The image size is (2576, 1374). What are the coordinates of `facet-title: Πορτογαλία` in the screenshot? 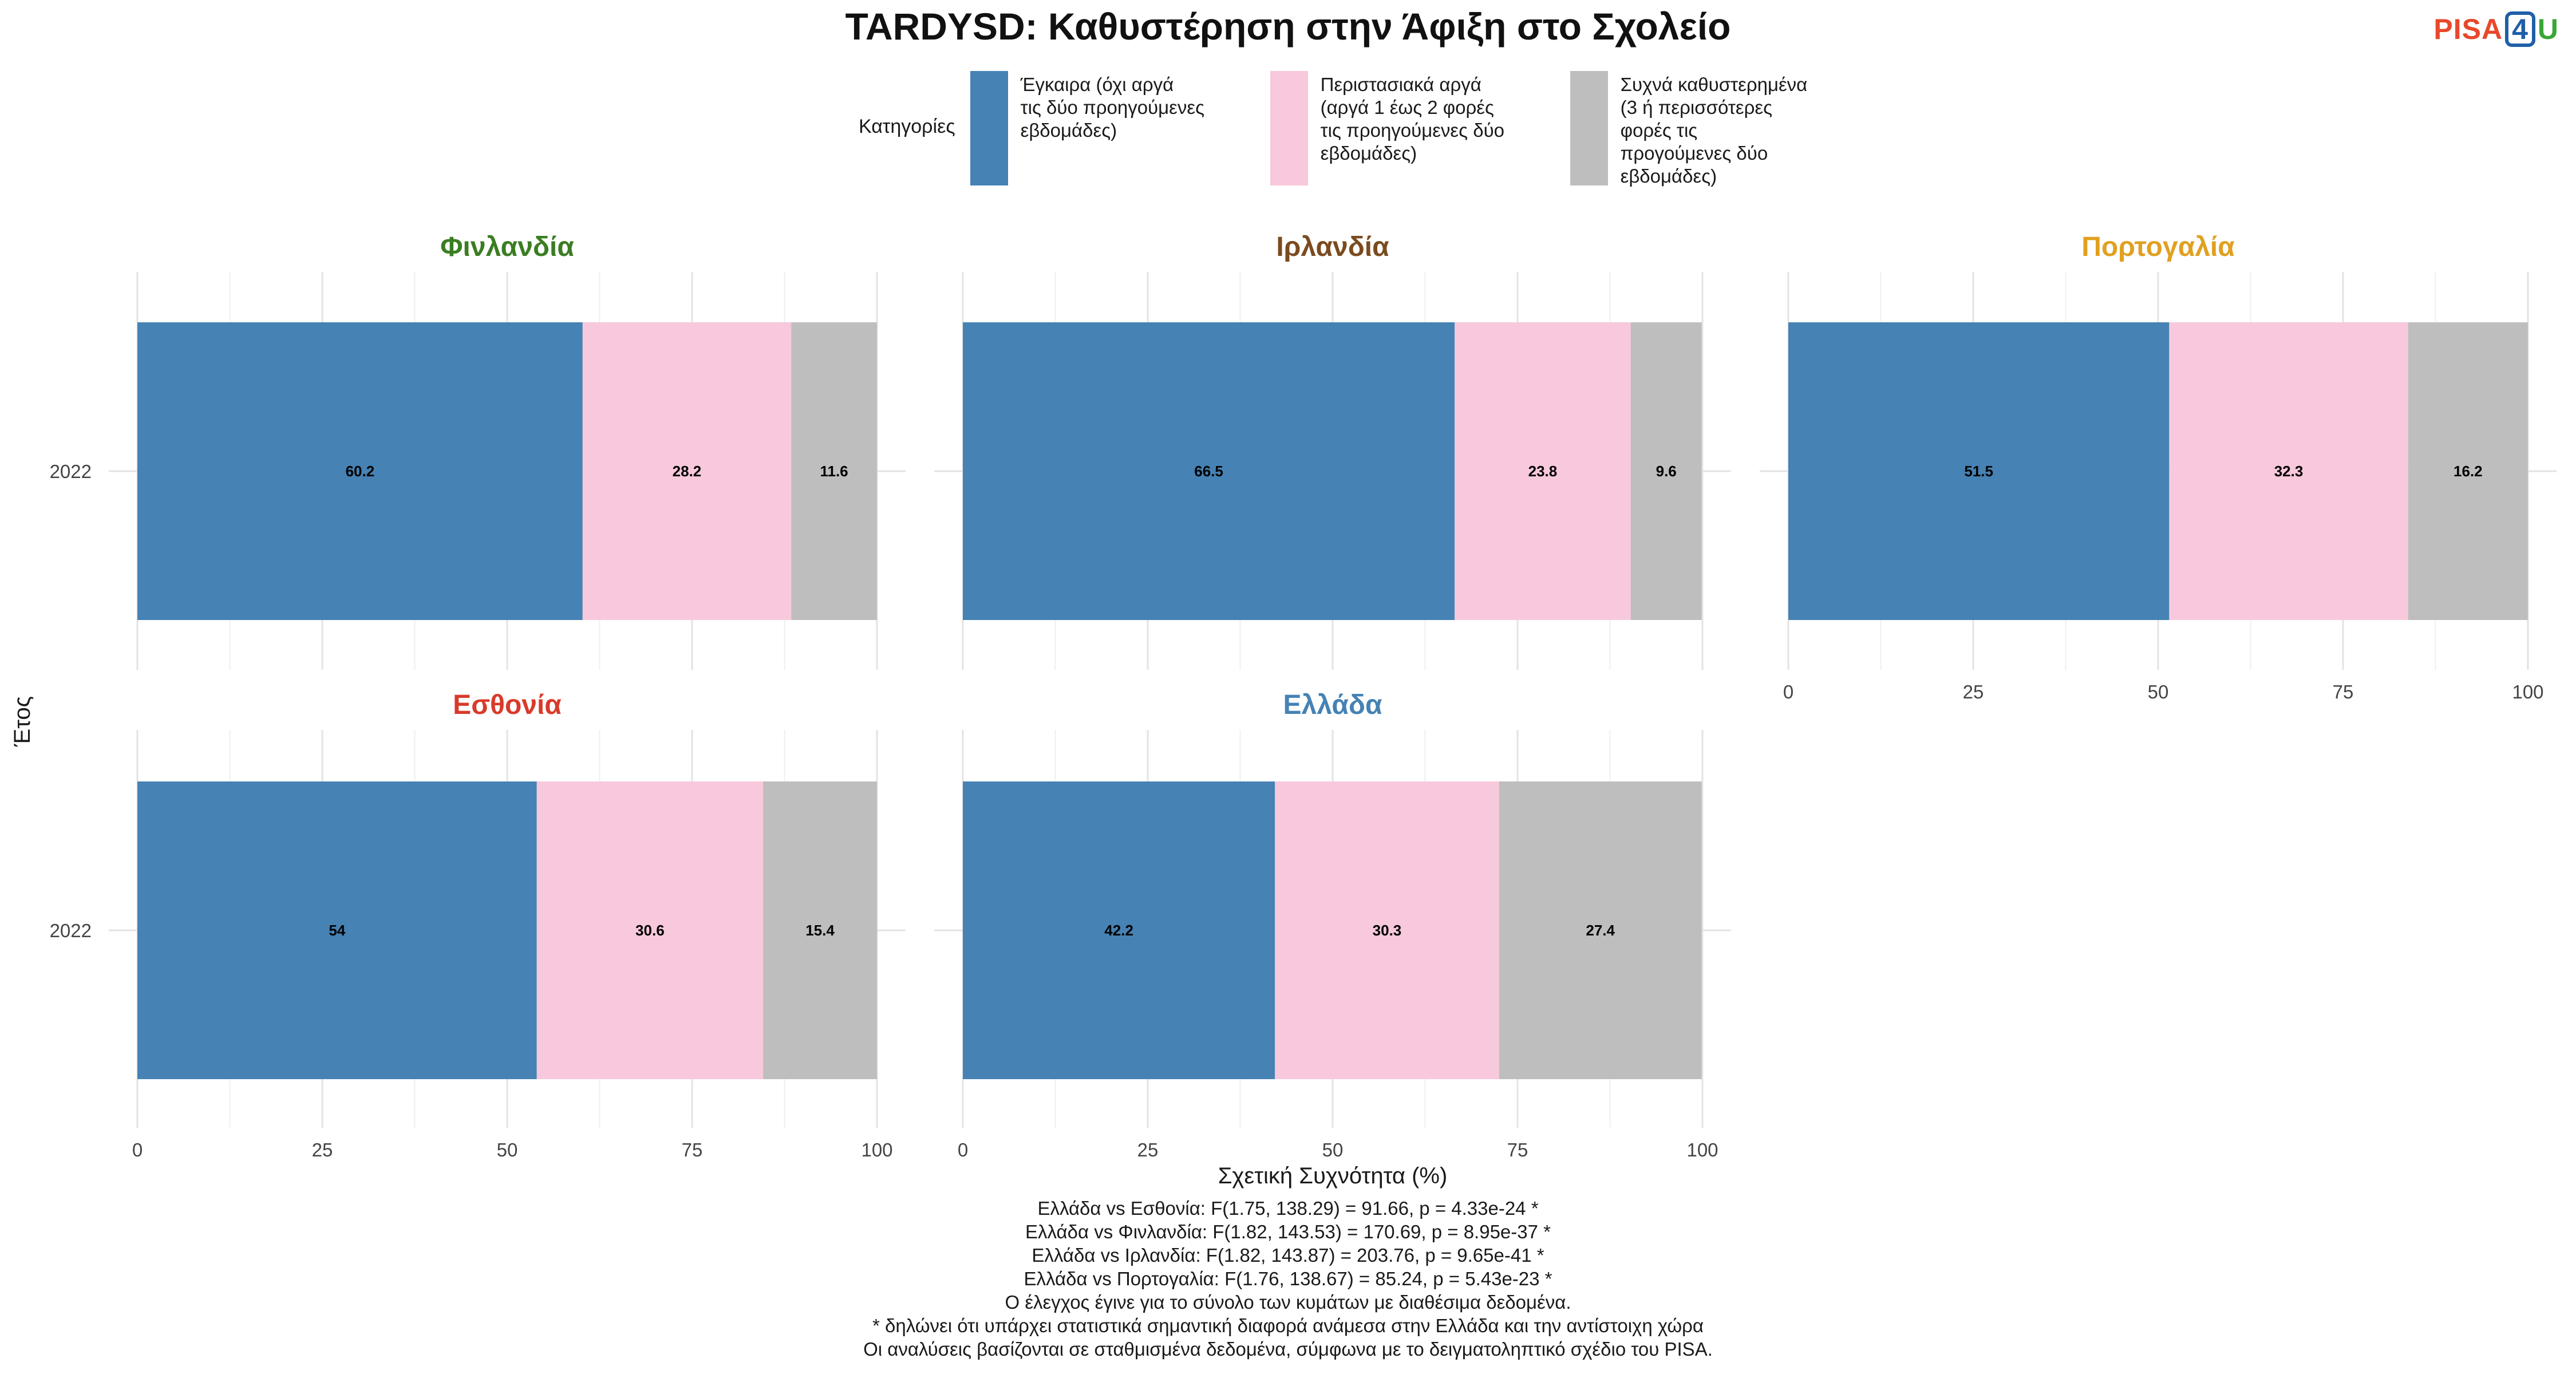 It's located at (2158, 247).